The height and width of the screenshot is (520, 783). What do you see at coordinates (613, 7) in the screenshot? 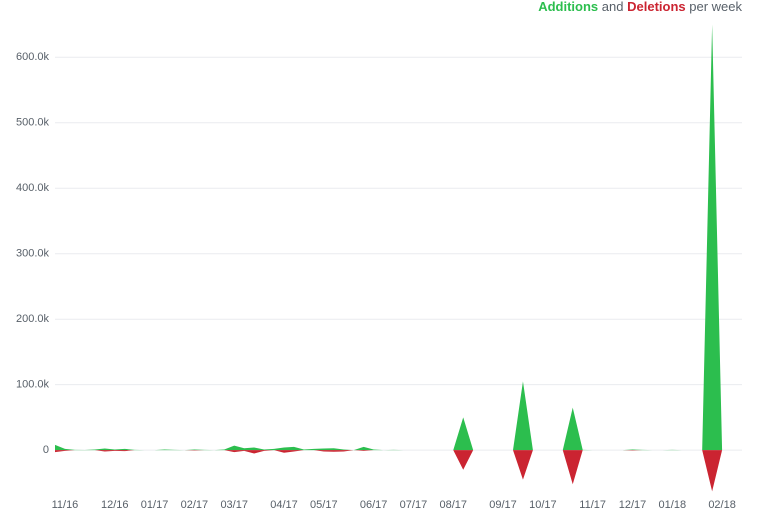
I see `legend-joiner: and` at bounding box center [613, 7].